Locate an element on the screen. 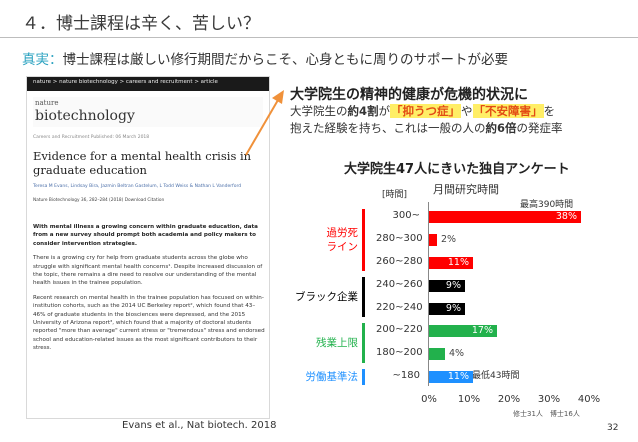 The width and height of the screenshot is (638, 442). group-label: ブラック企業 is located at coordinates (326, 297).